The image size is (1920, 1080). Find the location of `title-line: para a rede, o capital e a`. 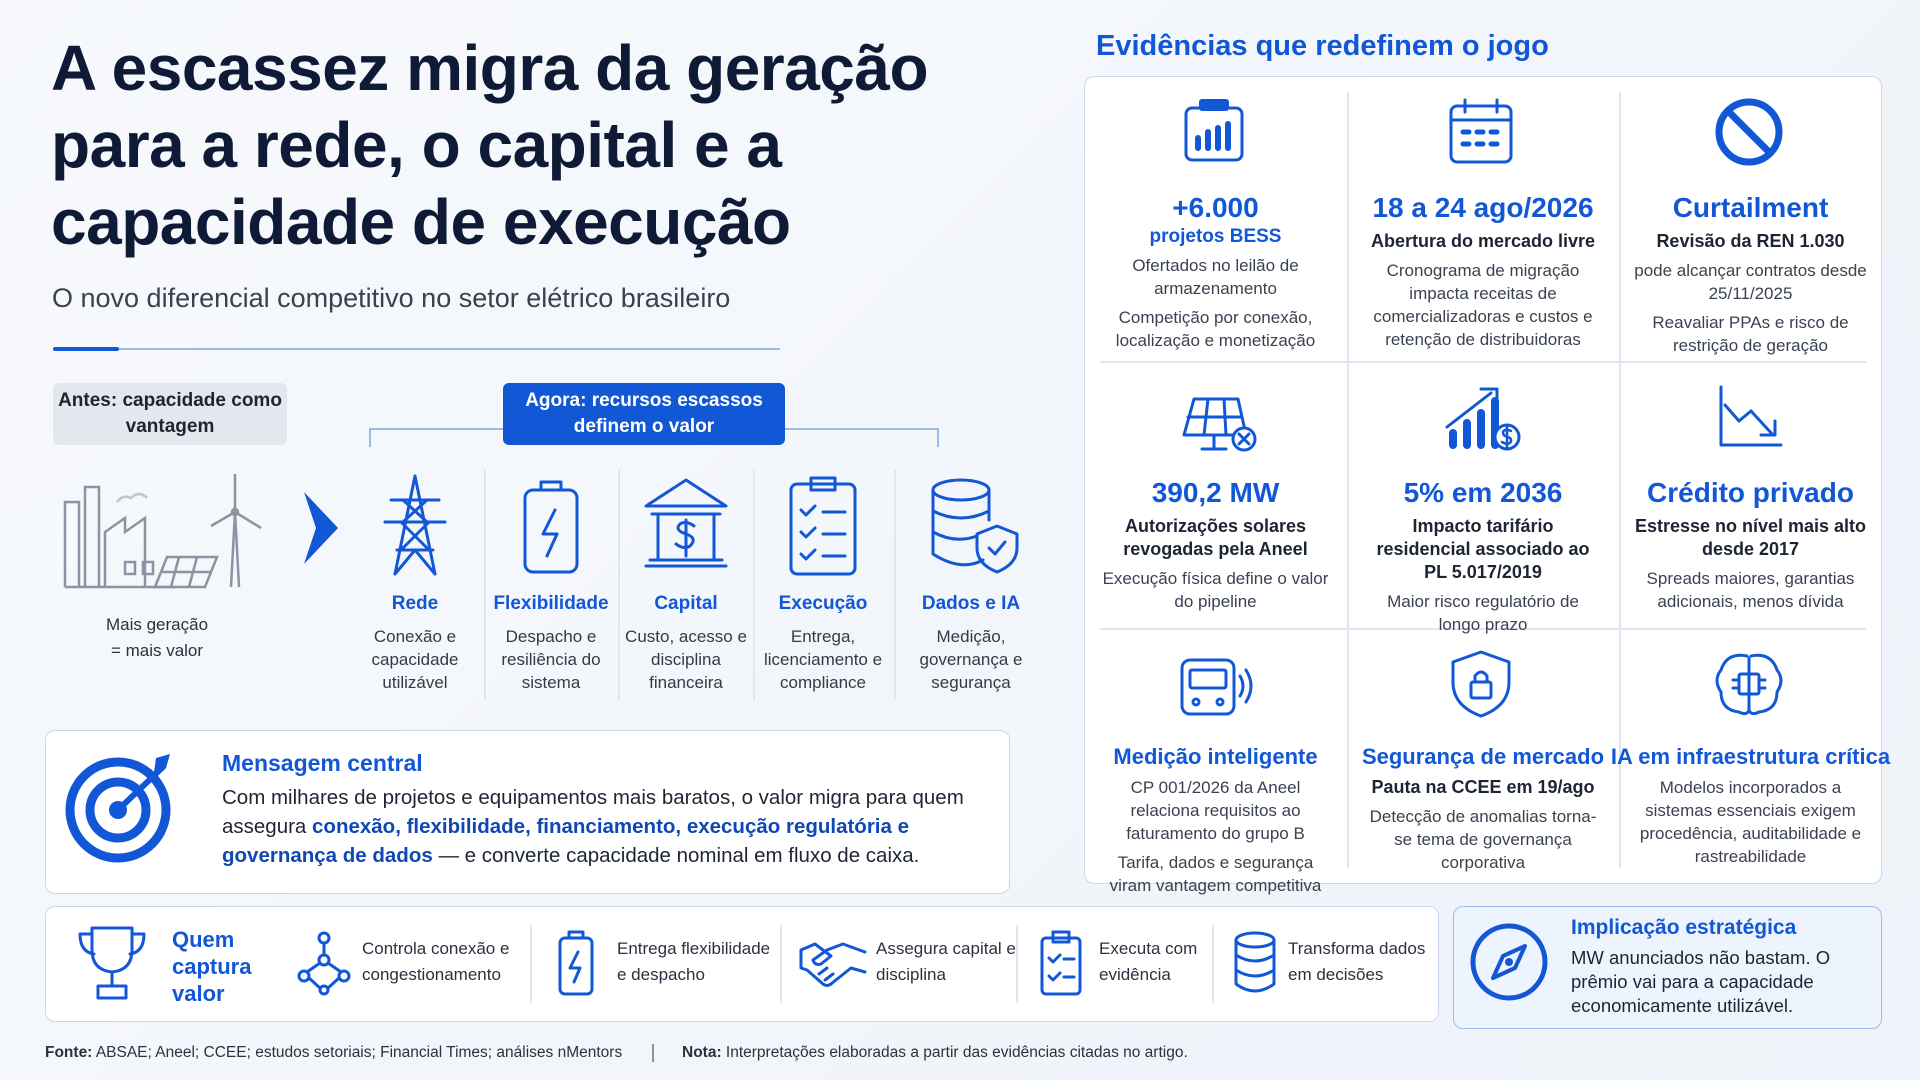

title-line: para a rede, o capital e a is located at coordinates (416, 145).